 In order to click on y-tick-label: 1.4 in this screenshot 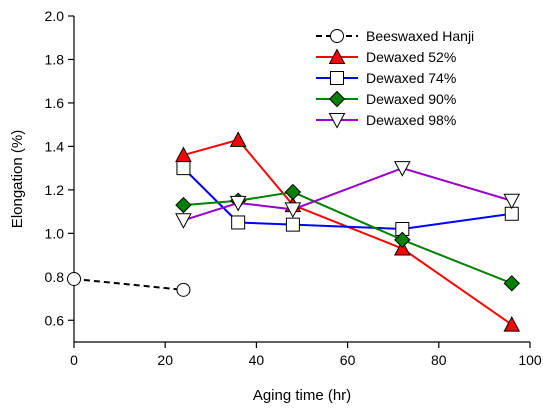, I will do `click(55, 146)`.